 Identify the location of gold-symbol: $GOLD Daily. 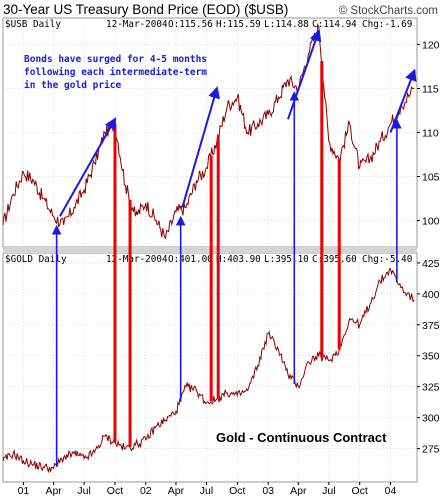
(36, 259).